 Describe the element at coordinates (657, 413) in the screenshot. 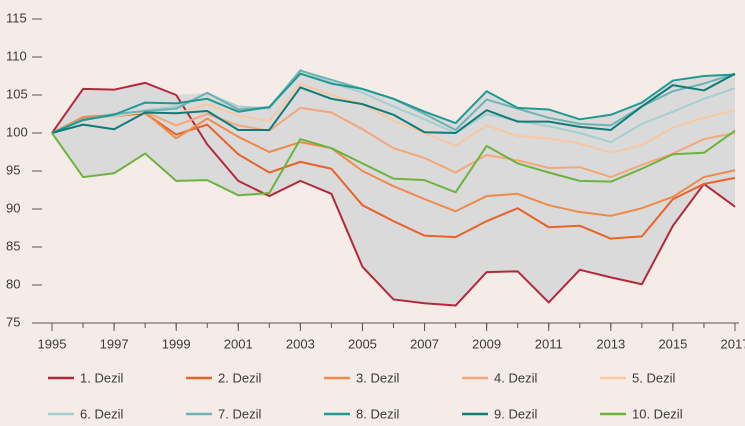

I see `legend-label: 10. Dezil` at that location.